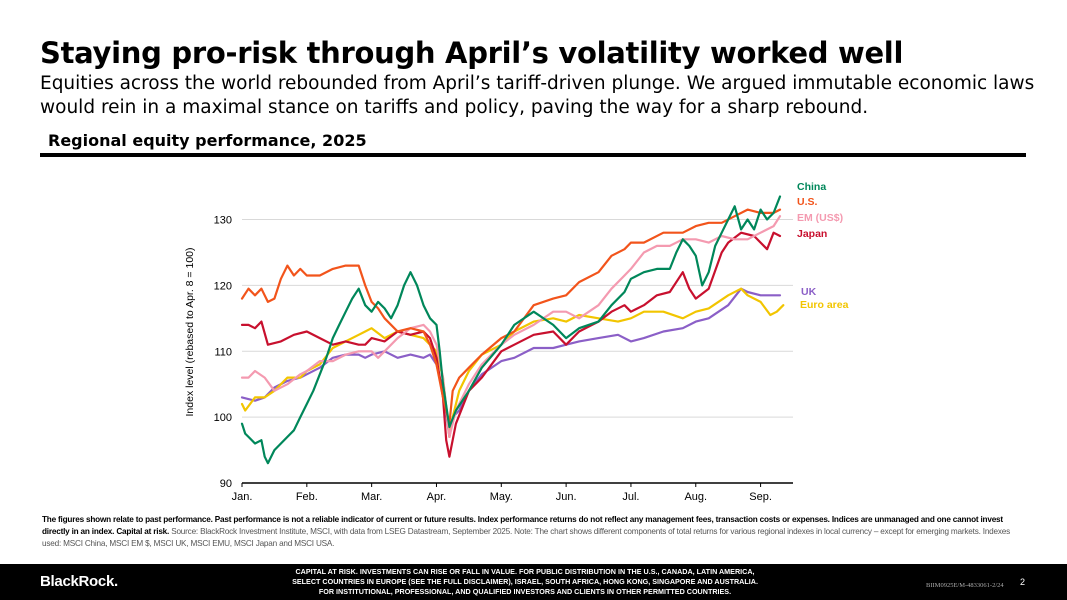  Describe the element at coordinates (812, 234) in the screenshot. I see `legend-label-japan: Japan` at that location.